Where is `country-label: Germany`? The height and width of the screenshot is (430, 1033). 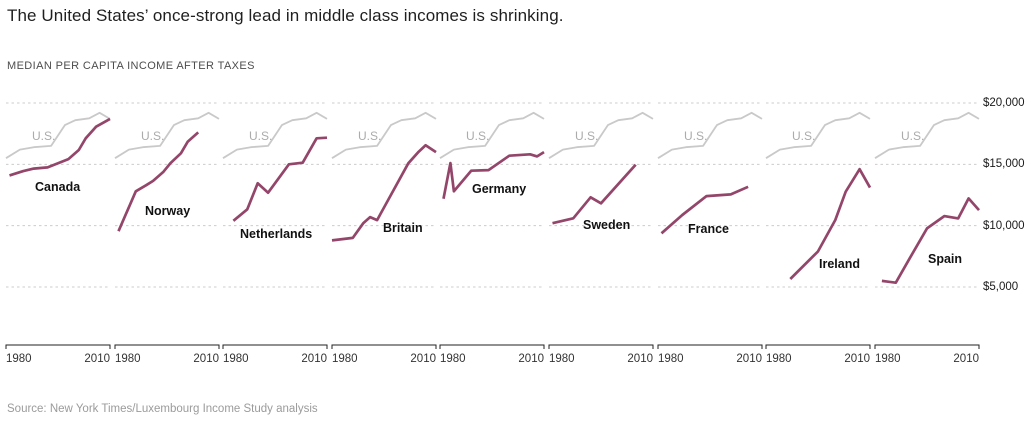
country-label: Germany is located at coordinates (499, 189).